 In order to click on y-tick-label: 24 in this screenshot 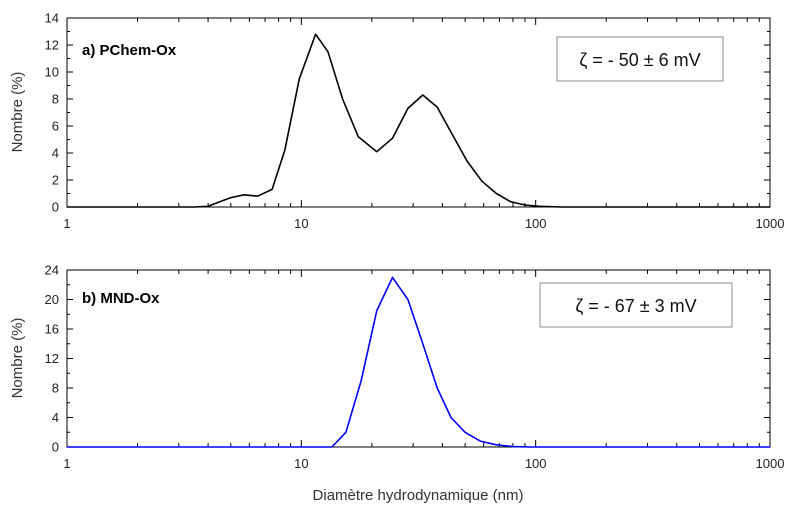, I will do `click(52, 270)`.